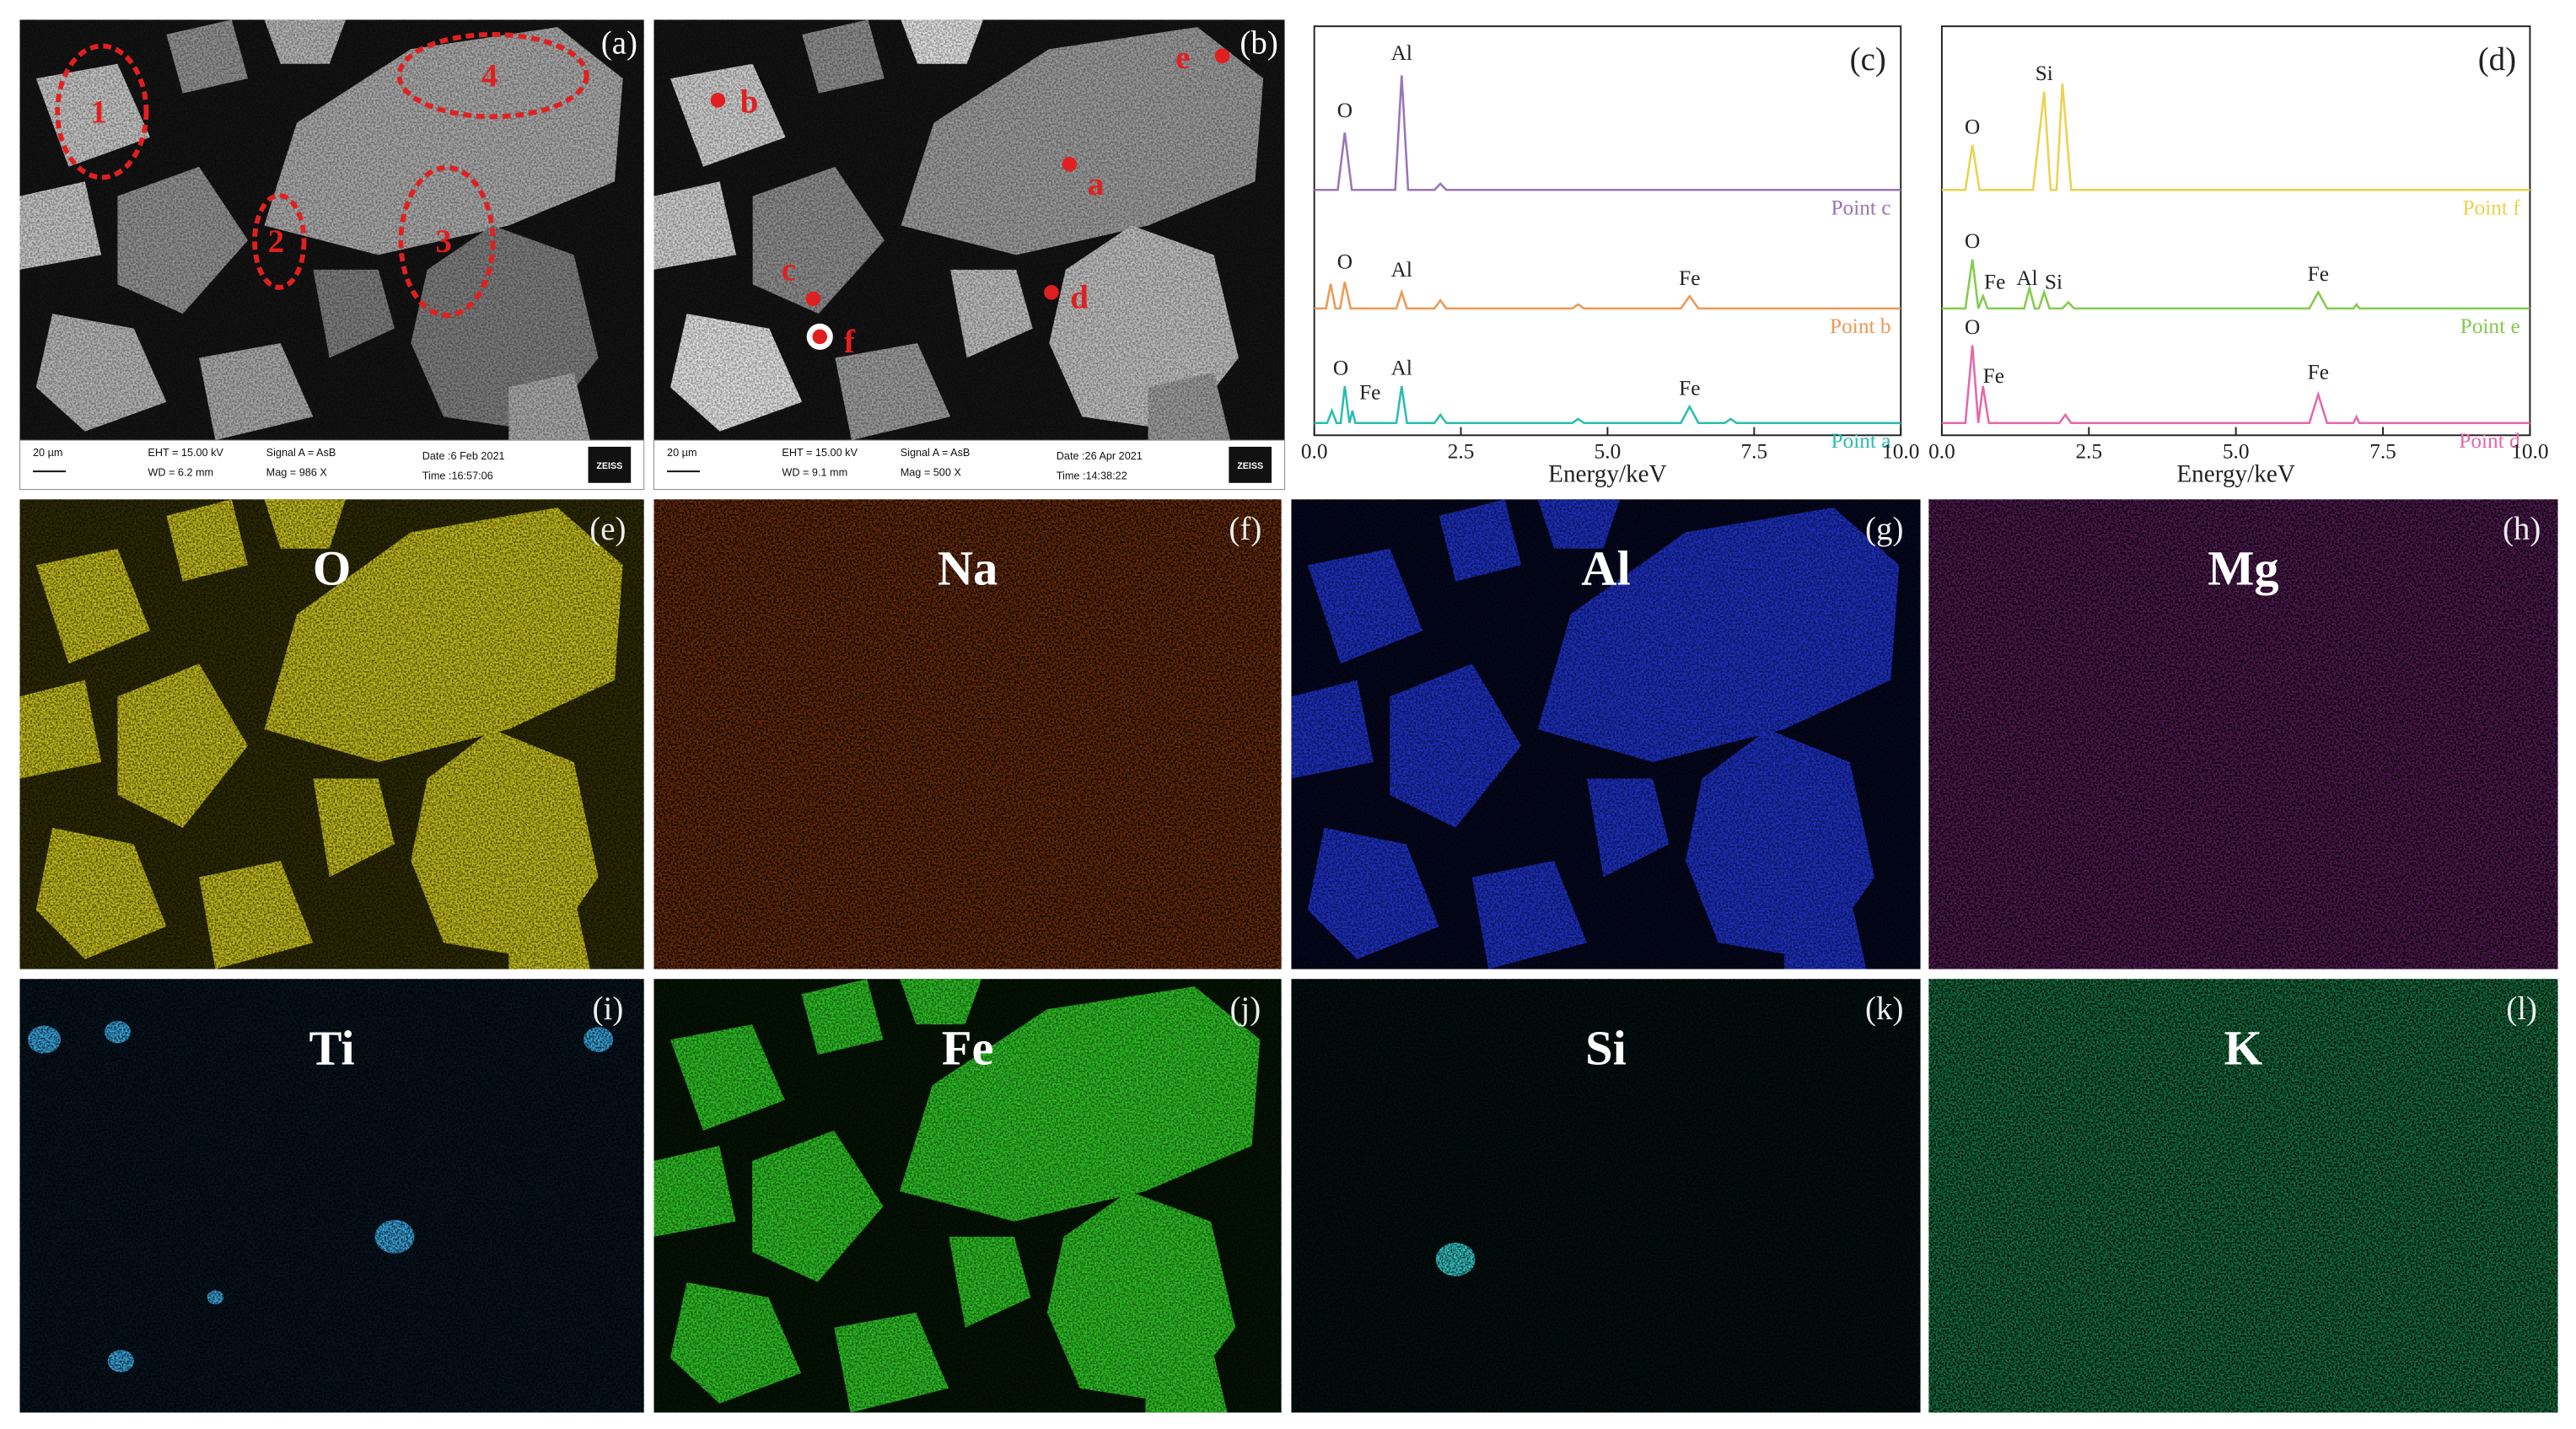 Image resolution: width=2576 pixels, height=1429 pixels. What do you see at coordinates (1884, 1009) in the screenshot?
I see `panel-label: (k)` at bounding box center [1884, 1009].